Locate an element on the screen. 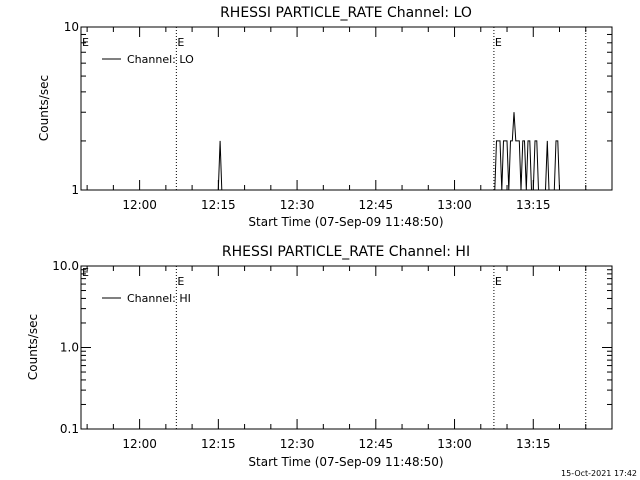 The width and height of the screenshot is (640, 480). y-tick-label: 10.0 is located at coordinates (65, 266).